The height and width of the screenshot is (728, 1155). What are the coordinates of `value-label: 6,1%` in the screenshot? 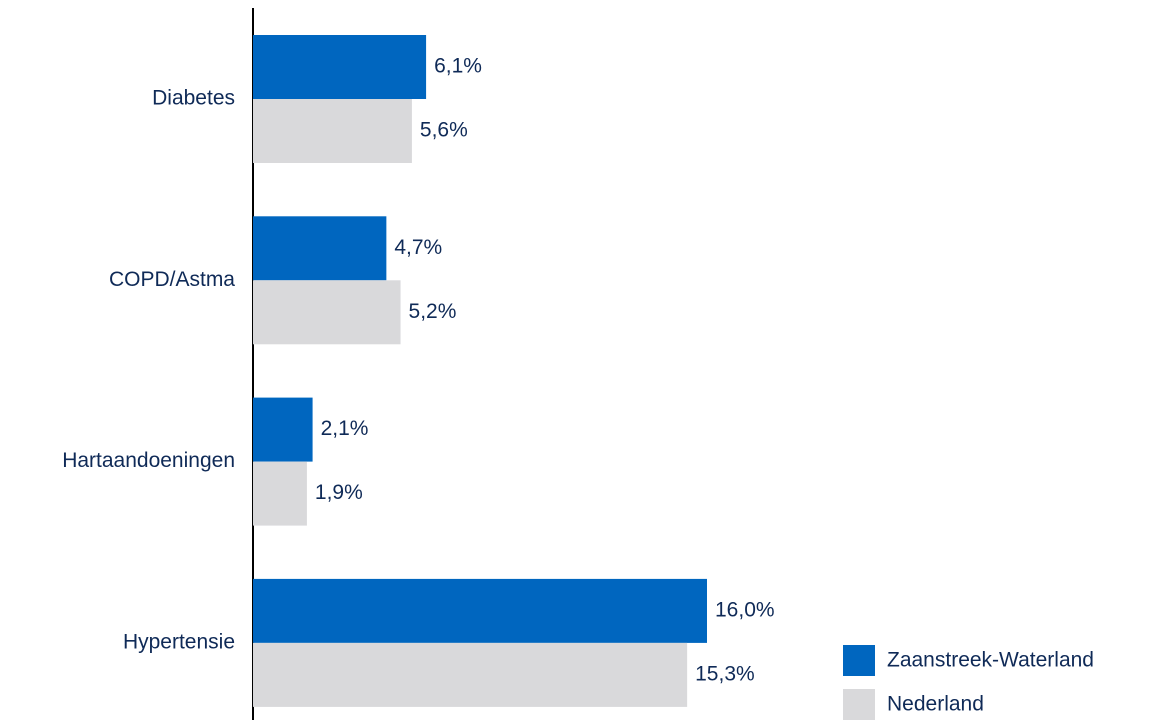 It's located at (458, 66).